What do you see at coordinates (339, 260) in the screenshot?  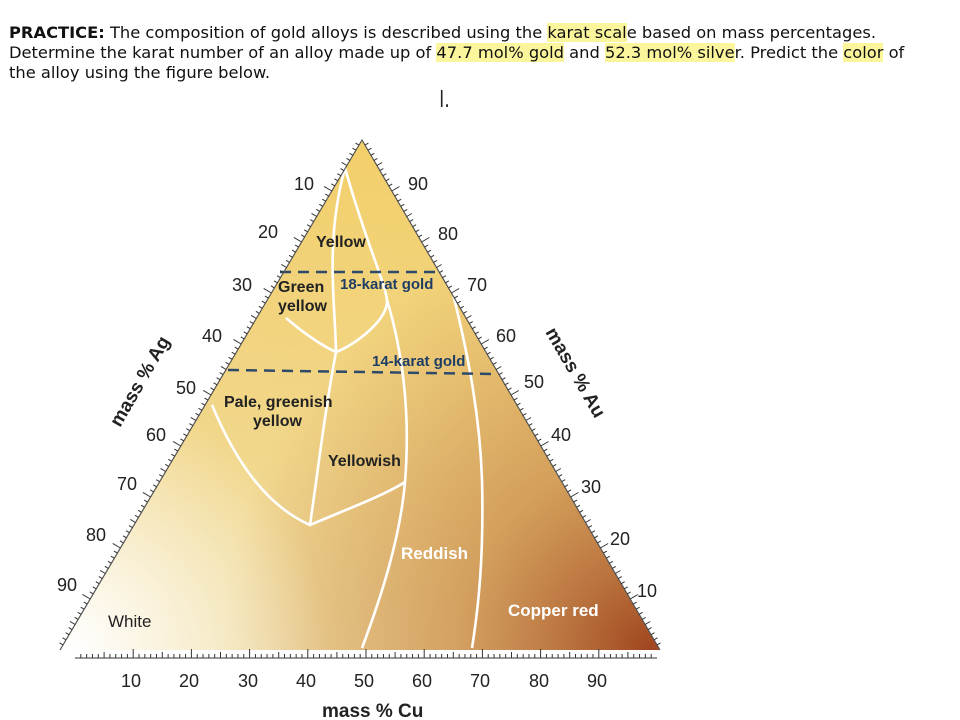 I see `boundary-yellow-mid` at bounding box center [339, 260].